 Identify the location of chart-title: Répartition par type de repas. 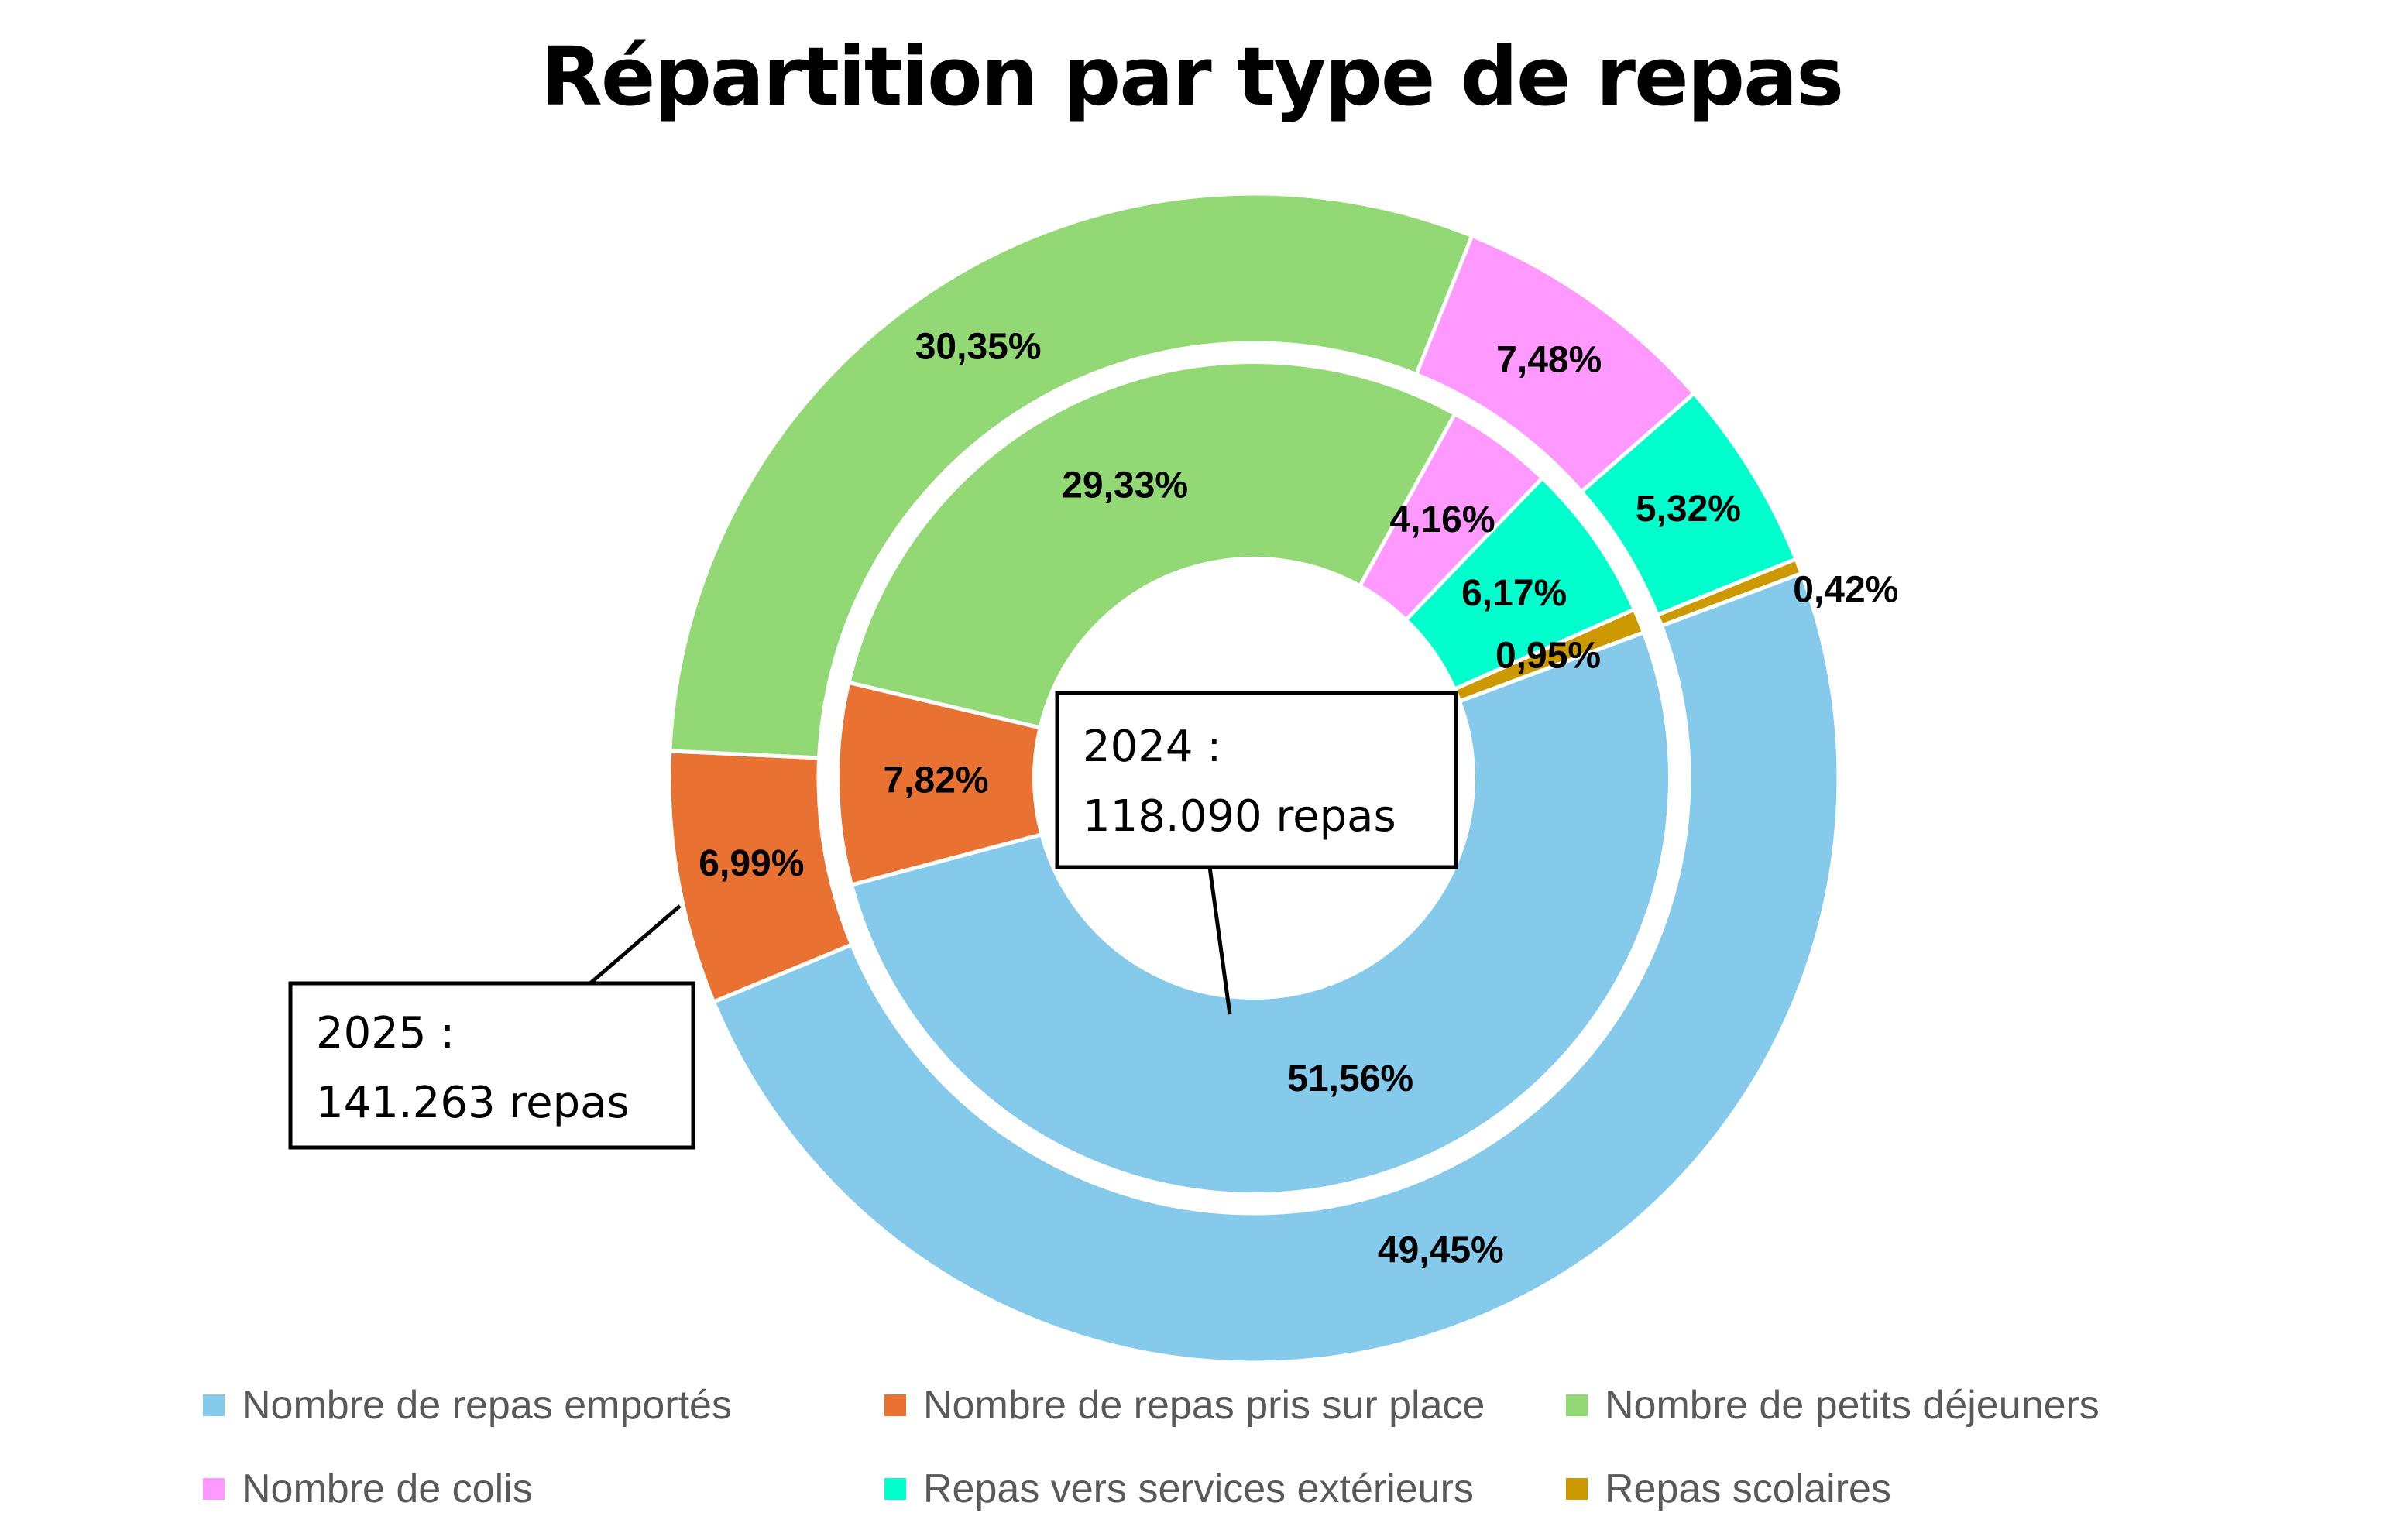
(1192, 76).